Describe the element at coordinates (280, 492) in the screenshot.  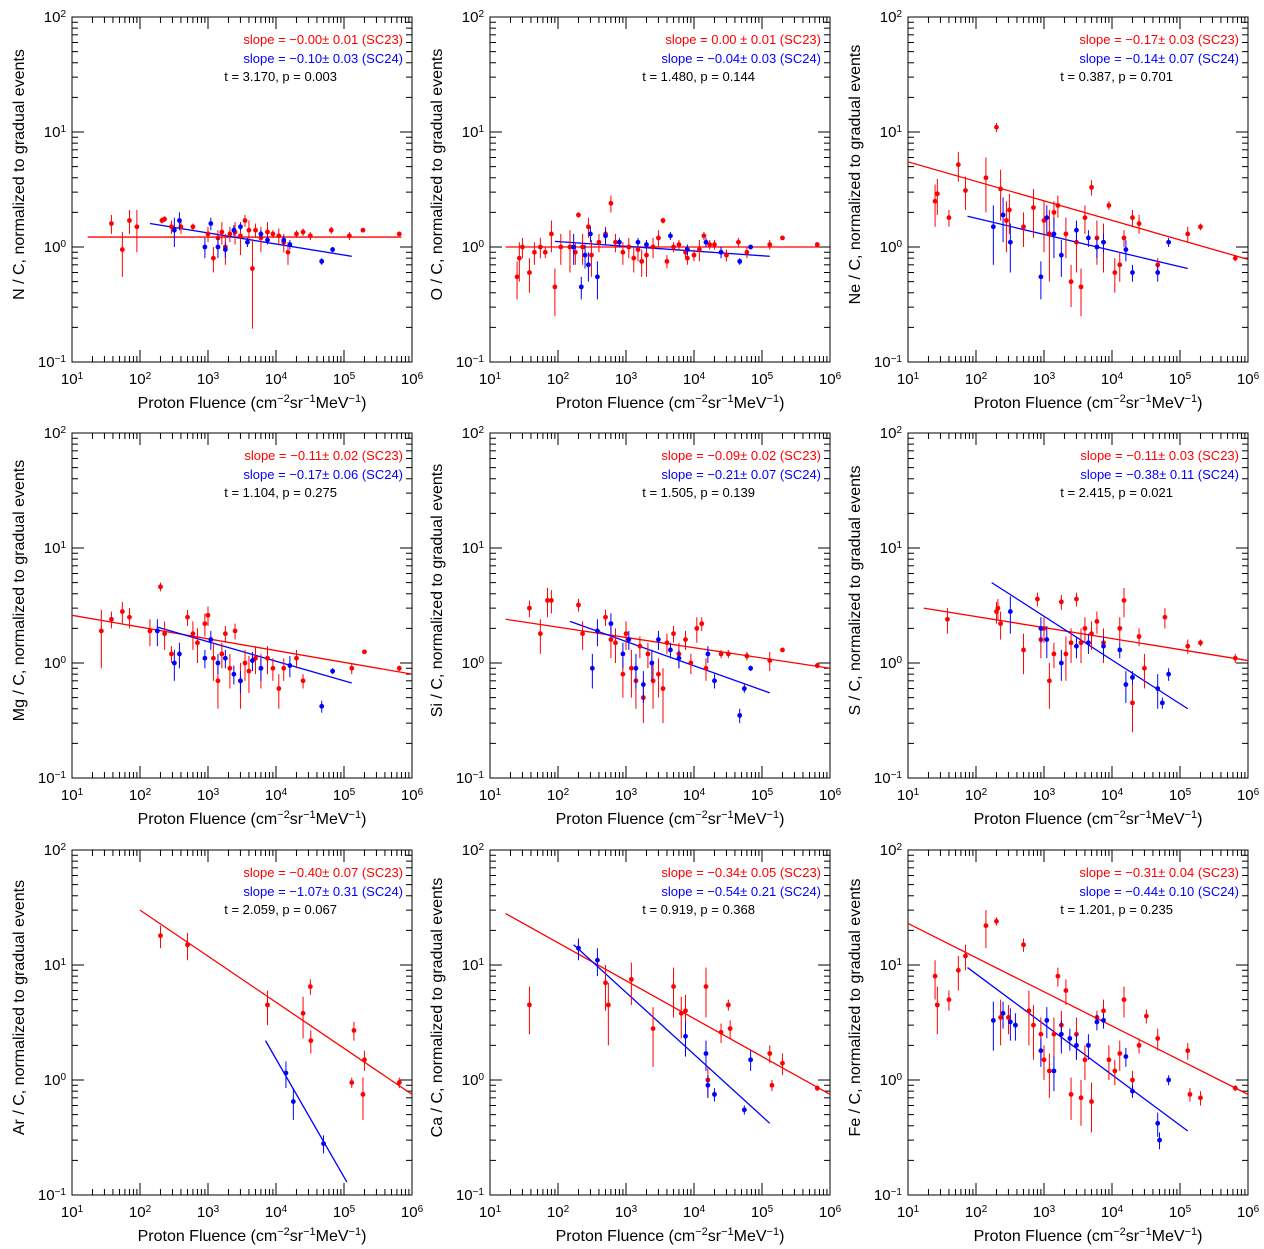
I see `stats-label: t = 1.104, p = 0.275` at that location.